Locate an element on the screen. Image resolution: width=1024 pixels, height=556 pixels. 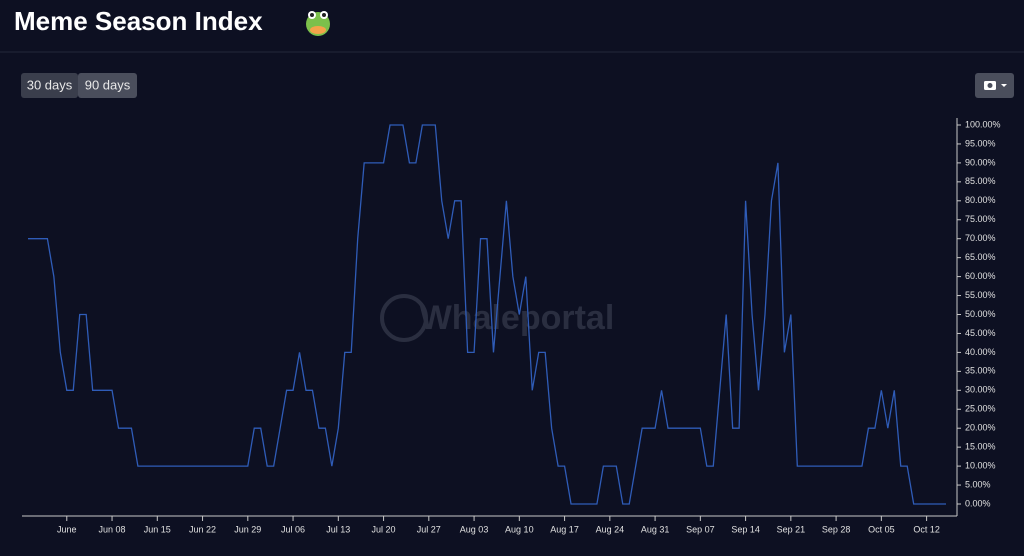
camera-icon is located at coordinates (995, 85).